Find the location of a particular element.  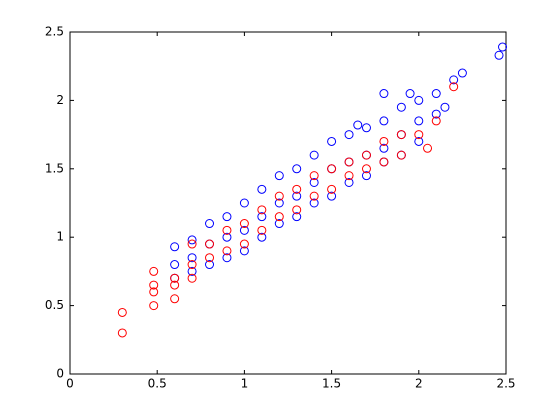

y-tick-label: 2 is located at coordinates (60, 100).